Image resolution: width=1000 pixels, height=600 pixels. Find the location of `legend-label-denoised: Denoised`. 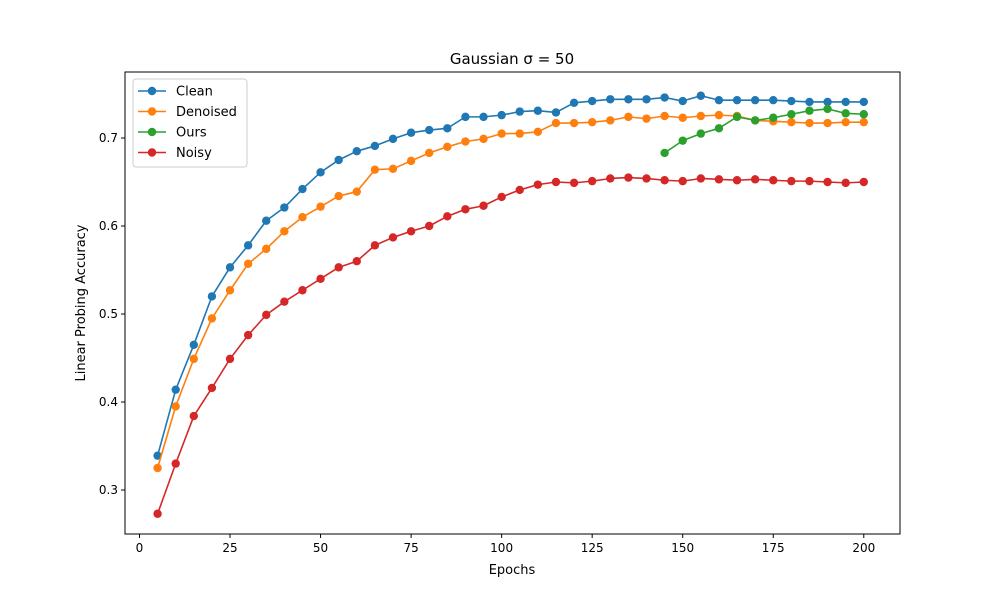

legend-label-denoised: Denoised is located at coordinates (206, 112).